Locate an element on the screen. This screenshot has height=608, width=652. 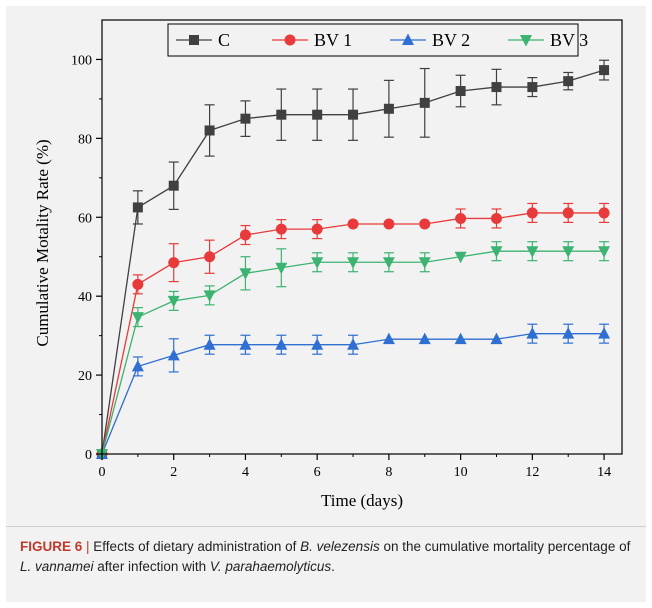
legend-label-bv3: BV 3 is located at coordinates (569, 40).